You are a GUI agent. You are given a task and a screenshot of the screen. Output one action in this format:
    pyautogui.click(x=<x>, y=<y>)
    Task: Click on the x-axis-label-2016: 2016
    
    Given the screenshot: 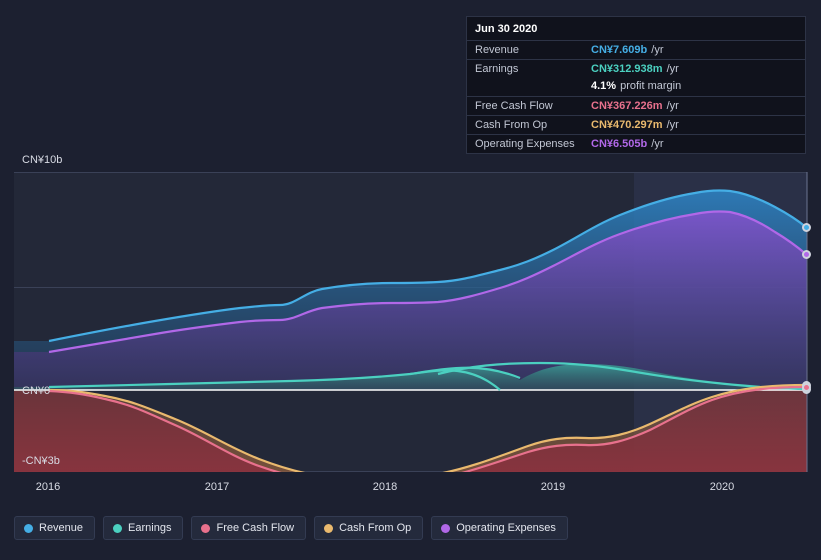 What is the action you would take?
    pyautogui.click(x=48, y=487)
    